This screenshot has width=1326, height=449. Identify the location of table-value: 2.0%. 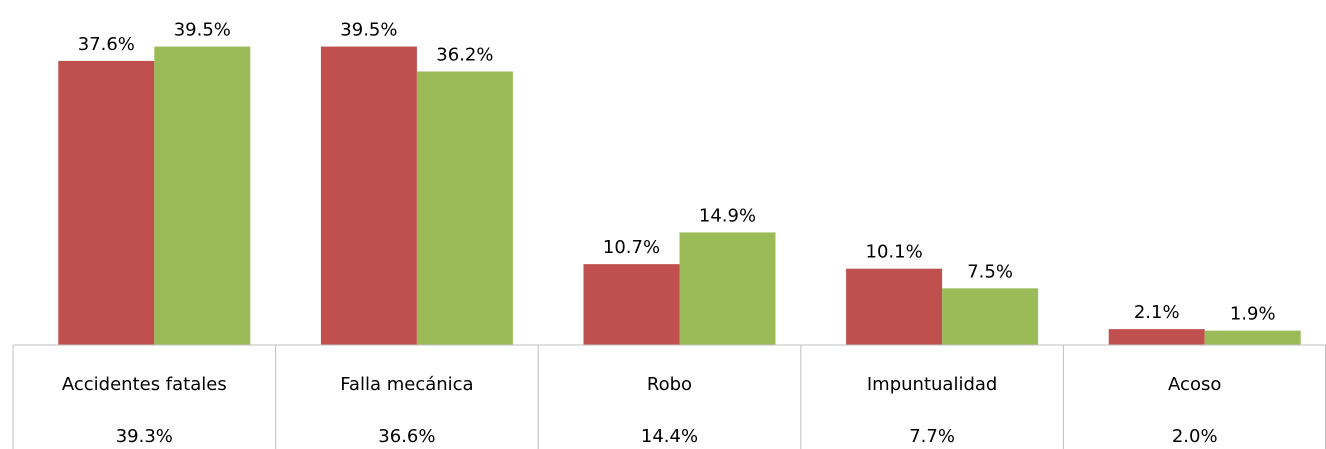
(1195, 436).